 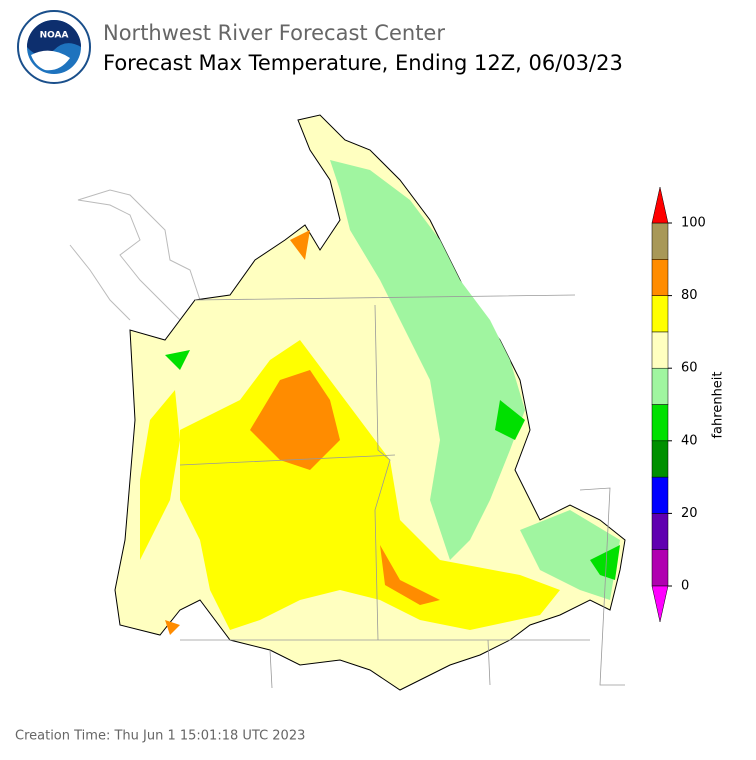 I want to click on colorbar-tick-label: 40, so click(x=689, y=440).